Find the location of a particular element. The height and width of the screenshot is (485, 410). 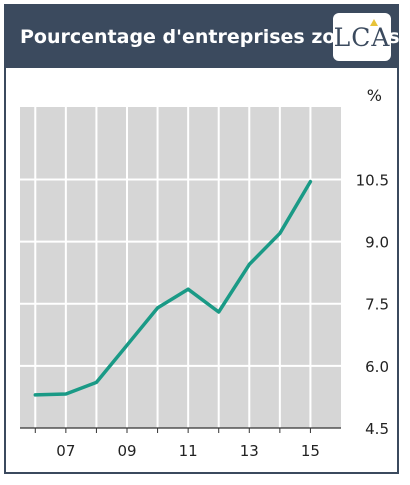

y-tick-label: 10.5 is located at coordinates (372, 180).